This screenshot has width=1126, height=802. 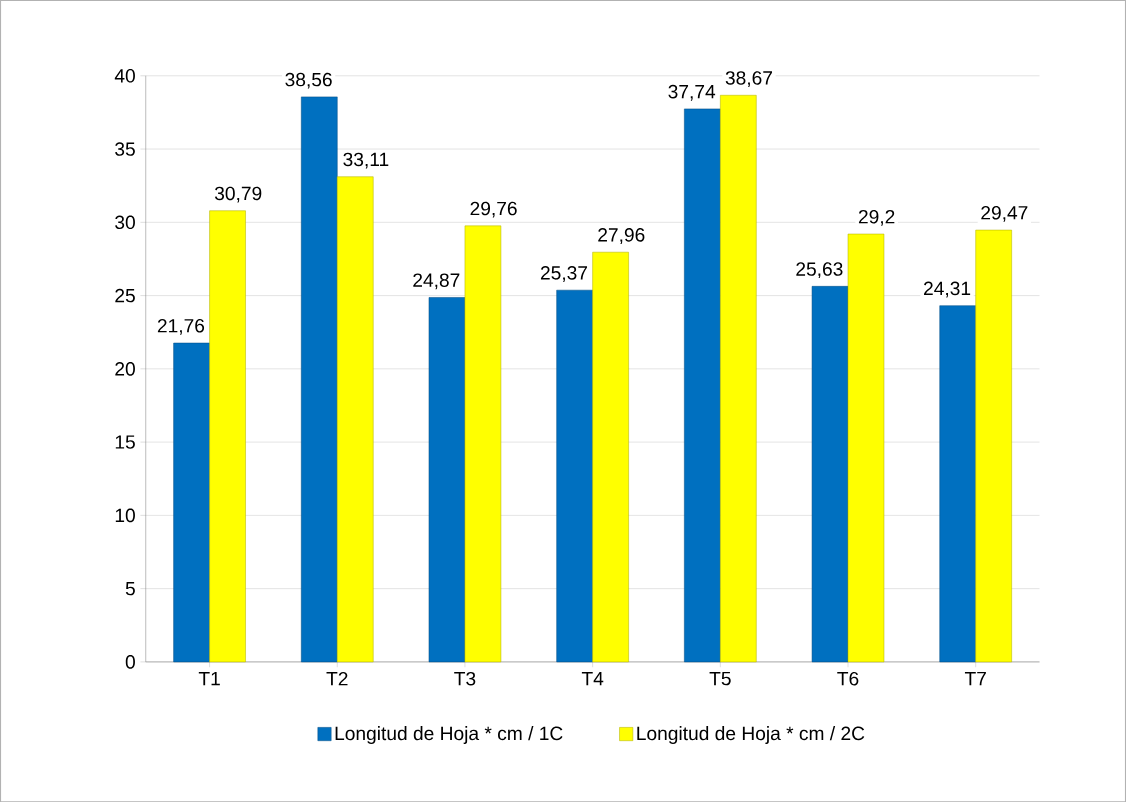 What do you see at coordinates (124, 75) in the screenshot?
I see `y-tick-label: 40` at bounding box center [124, 75].